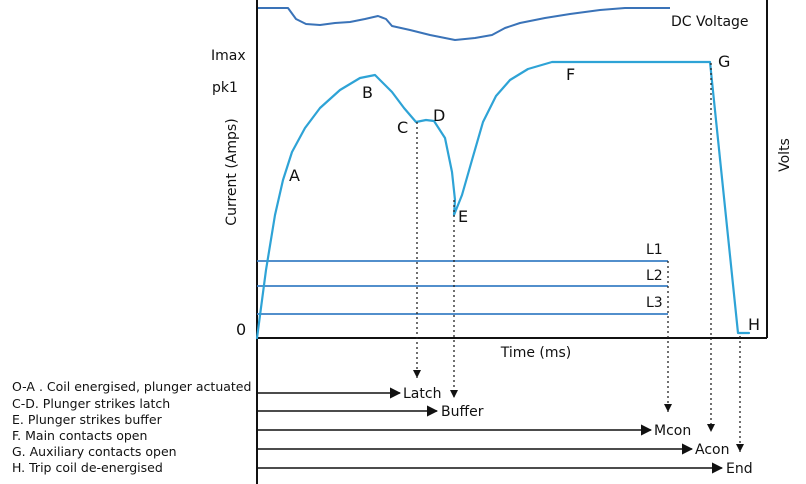 Image resolution: width=806 pixels, height=484 pixels. I want to click on point-label-g: G, so click(724, 61).